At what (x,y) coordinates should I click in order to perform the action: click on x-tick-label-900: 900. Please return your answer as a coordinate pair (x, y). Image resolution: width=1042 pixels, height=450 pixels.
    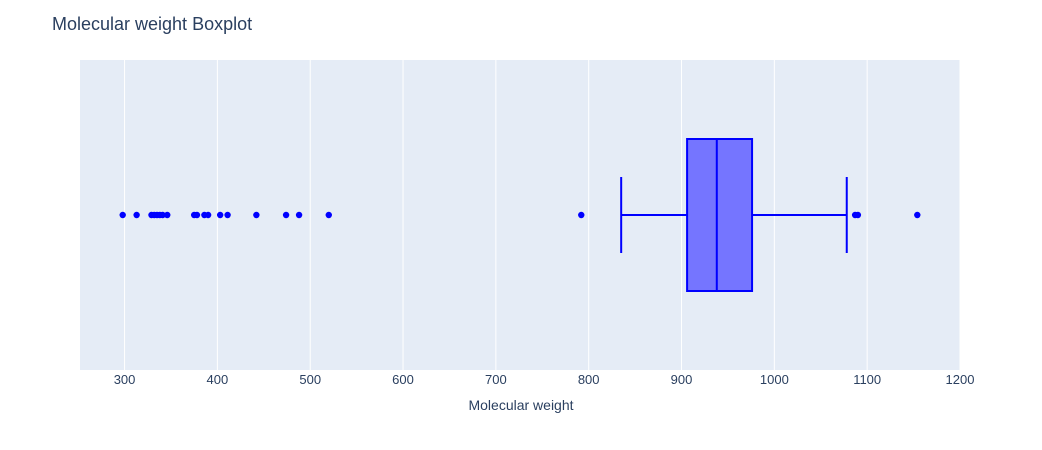
    Looking at the image, I should click on (682, 379).